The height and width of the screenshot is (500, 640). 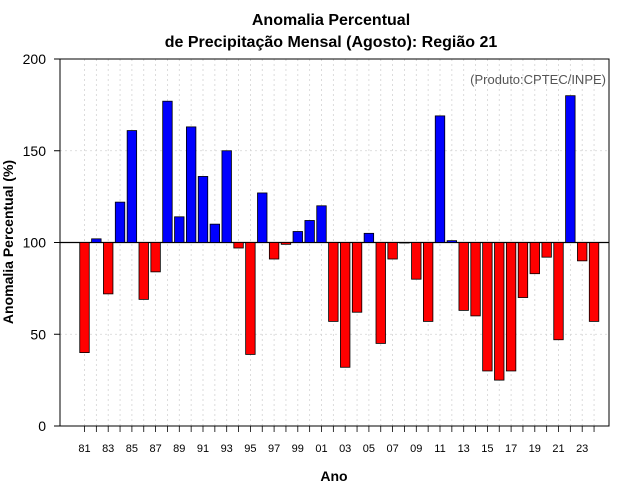 What do you see at coordinates (369, 449) in the screenshot?
I see `x-tick-label: 05` at bounding box center [369, 449].